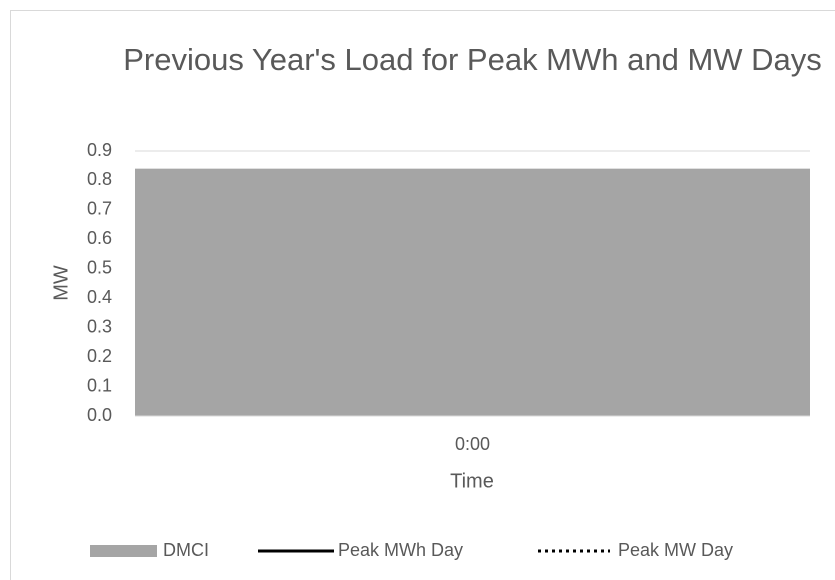  I want to click on y-tick-label: 0.1, so click(99, 385).